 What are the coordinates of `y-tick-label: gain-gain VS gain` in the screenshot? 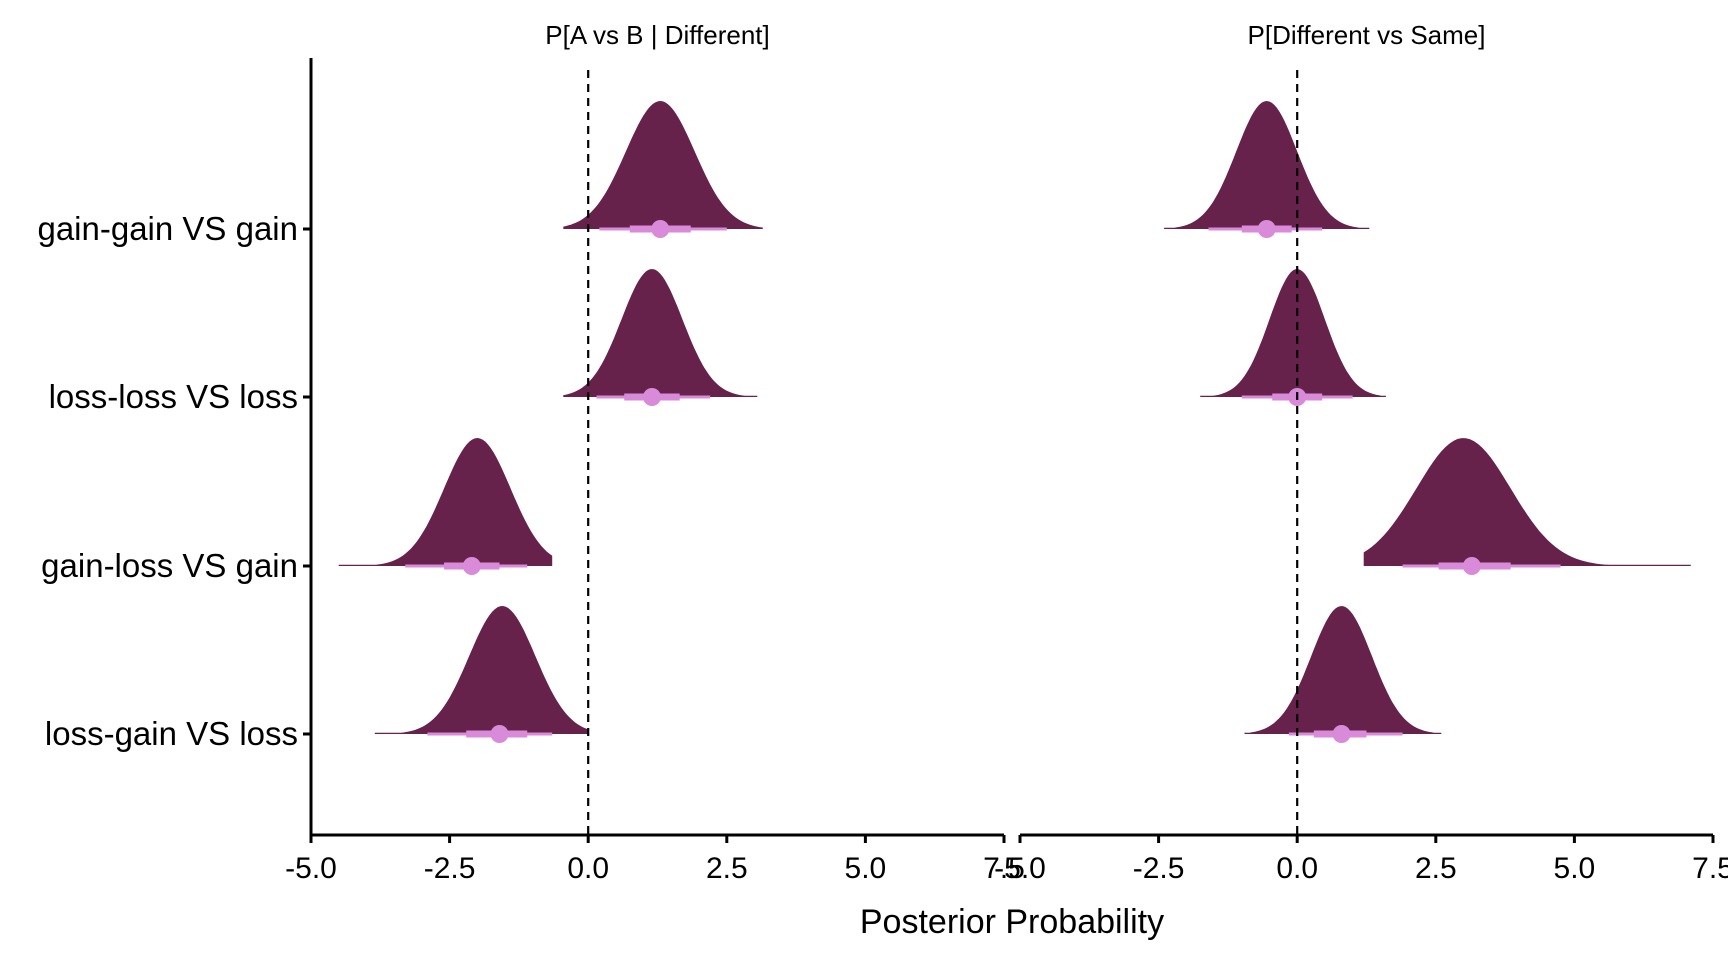 It's located at (167, 228).